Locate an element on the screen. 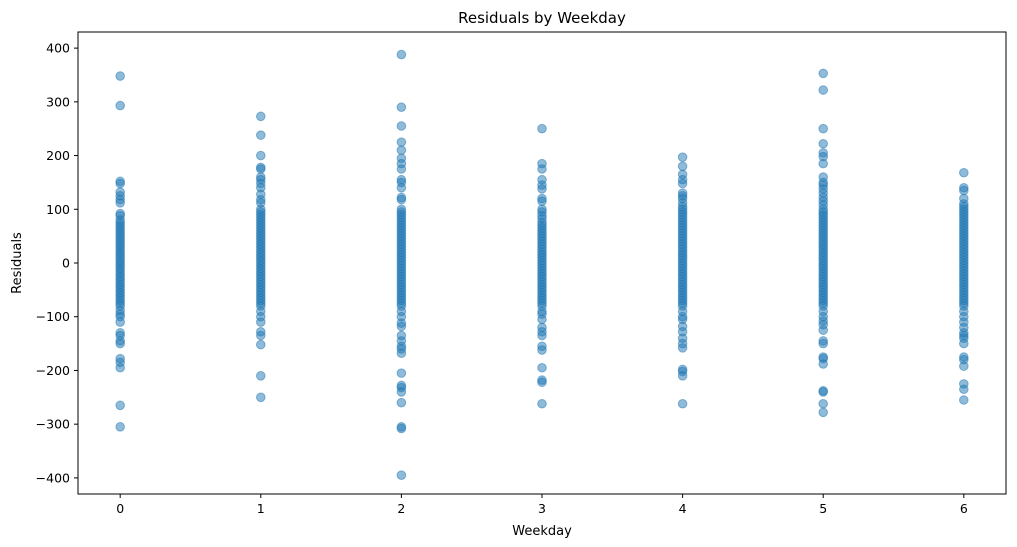 The width and height of the screenshot is (1017, 547). chart-title: Residuals by Weekday is located at coordinates (542, 18).